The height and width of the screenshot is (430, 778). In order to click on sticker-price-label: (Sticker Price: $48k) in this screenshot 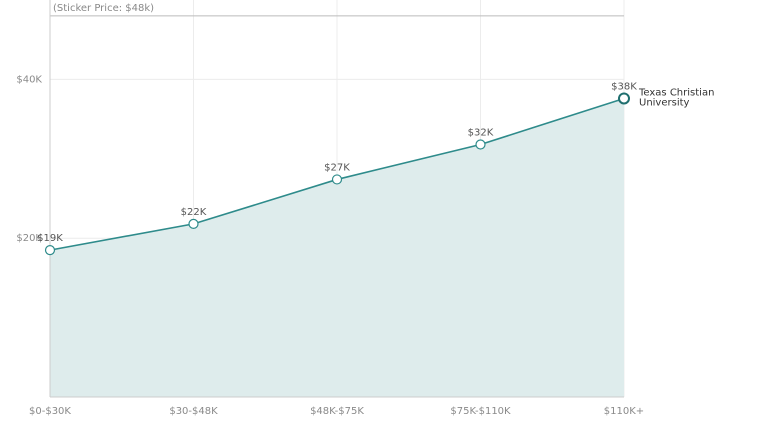, I will do `click(103, 8)`.